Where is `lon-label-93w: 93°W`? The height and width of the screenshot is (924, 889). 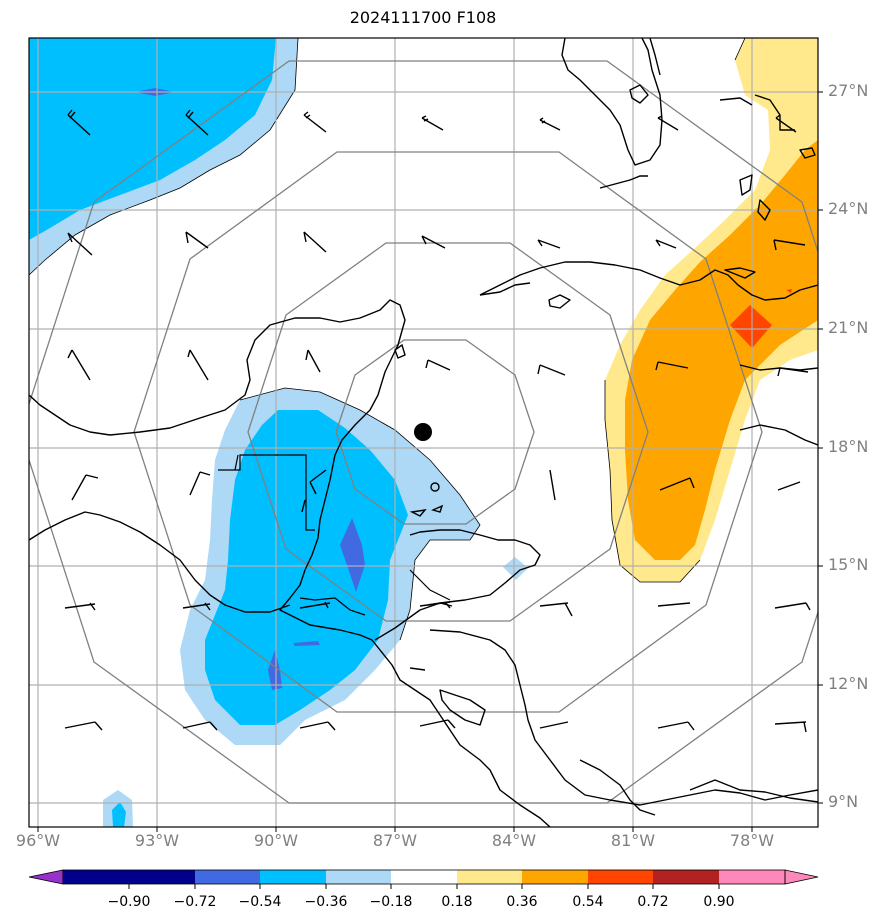 lon-label-93w: 93°W is located at coordinates (157, 840).